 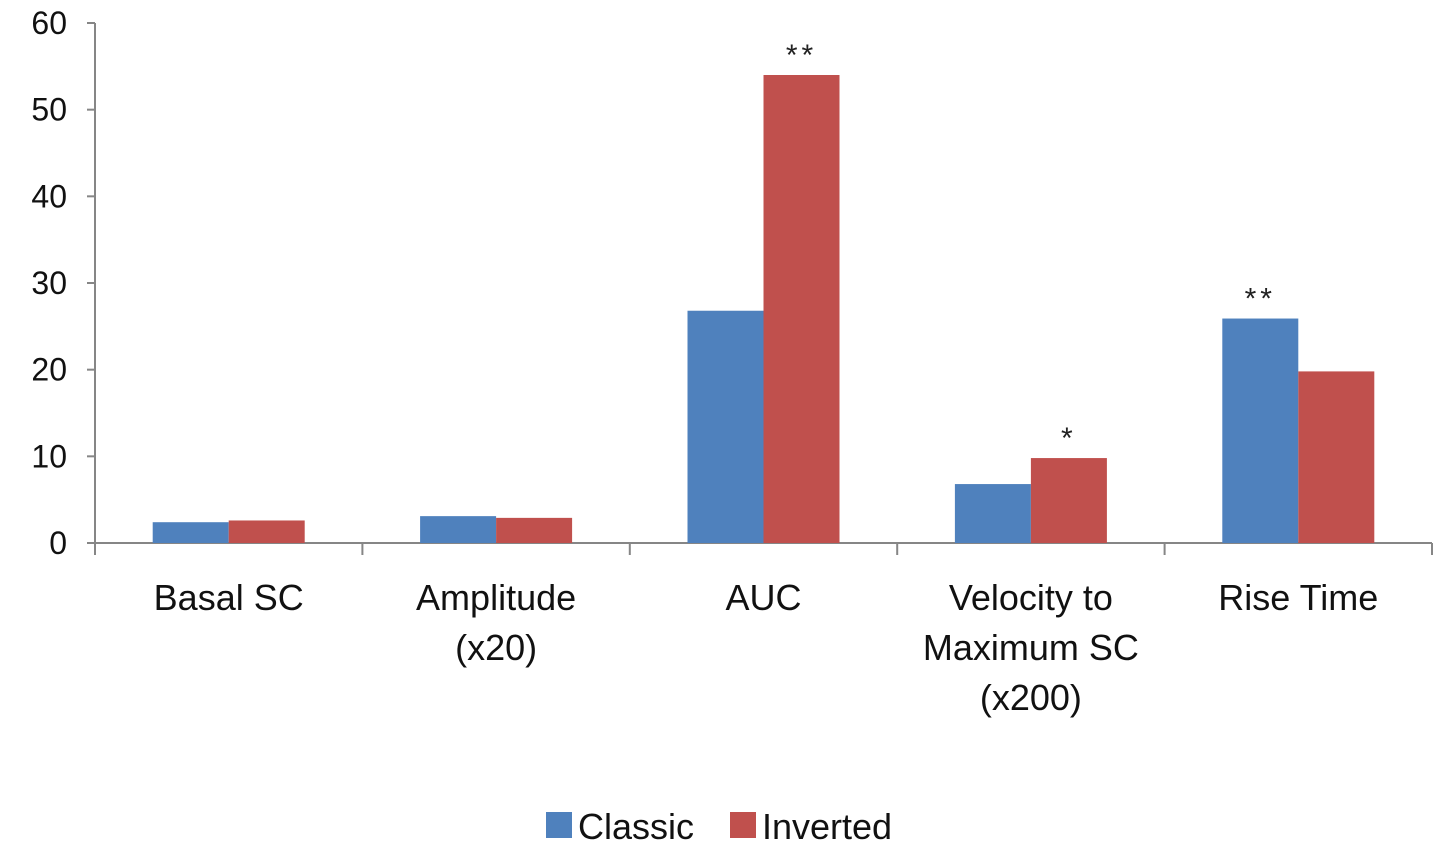 I want to click on x-category-label: Amplitude (x20), so click(x=496, y=622).